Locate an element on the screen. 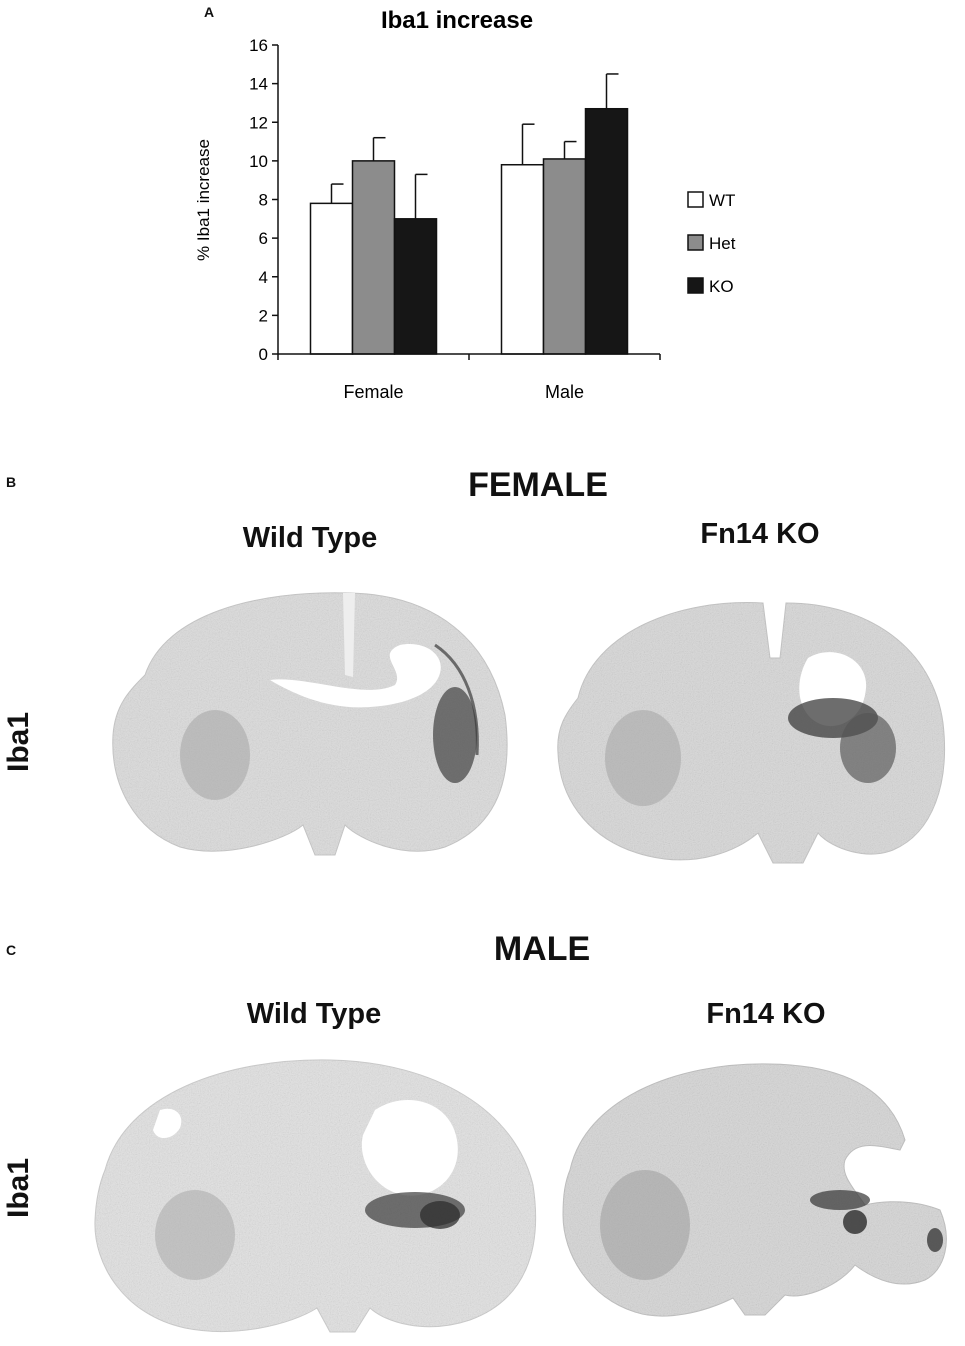  bar-wt-male is located at coordinates (522, 259).